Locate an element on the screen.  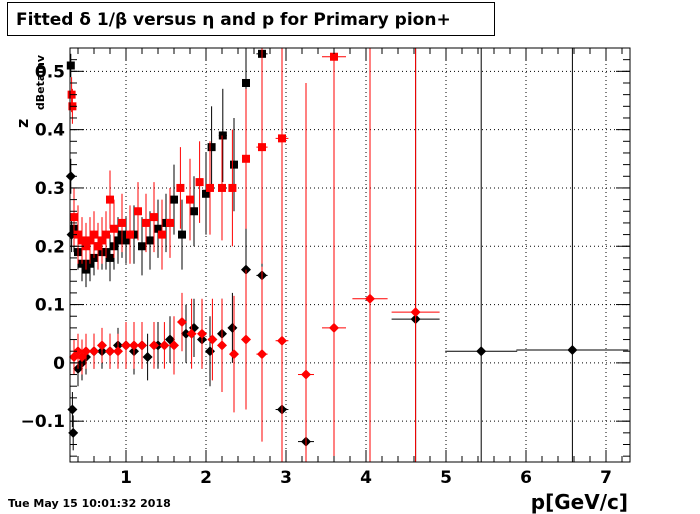
y-axis-title: z dBetainv is located at coordinates (30, 91).